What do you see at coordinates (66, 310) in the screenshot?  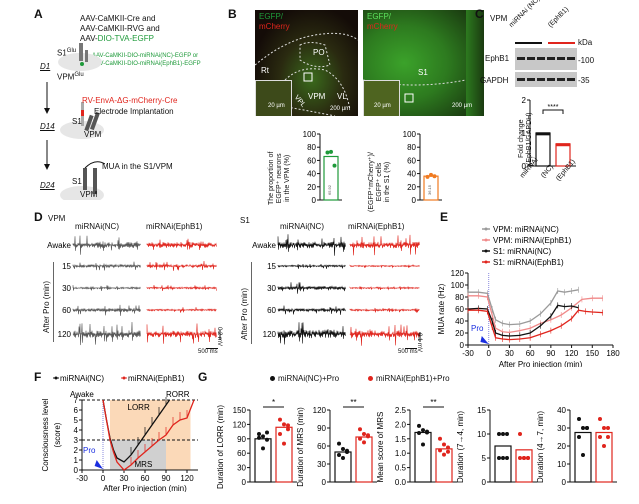 I see `vpm-row-label: 60` at bounding box center [66, 310].